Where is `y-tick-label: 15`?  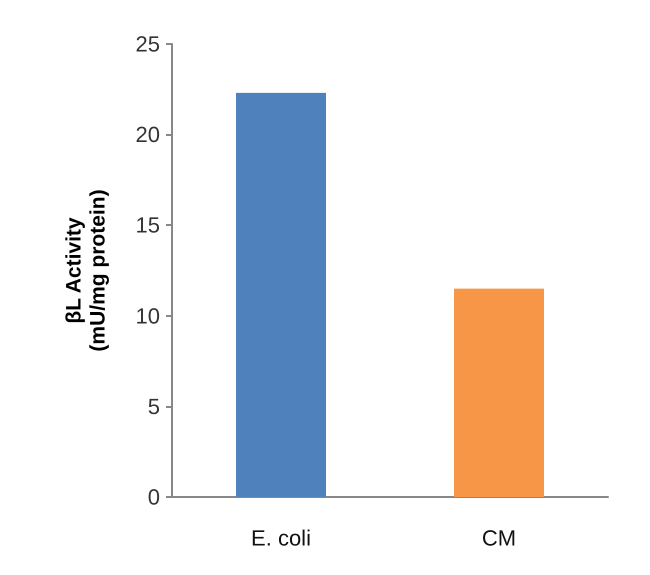
y-tick-label: 15 is located at coordinates (148, 225).